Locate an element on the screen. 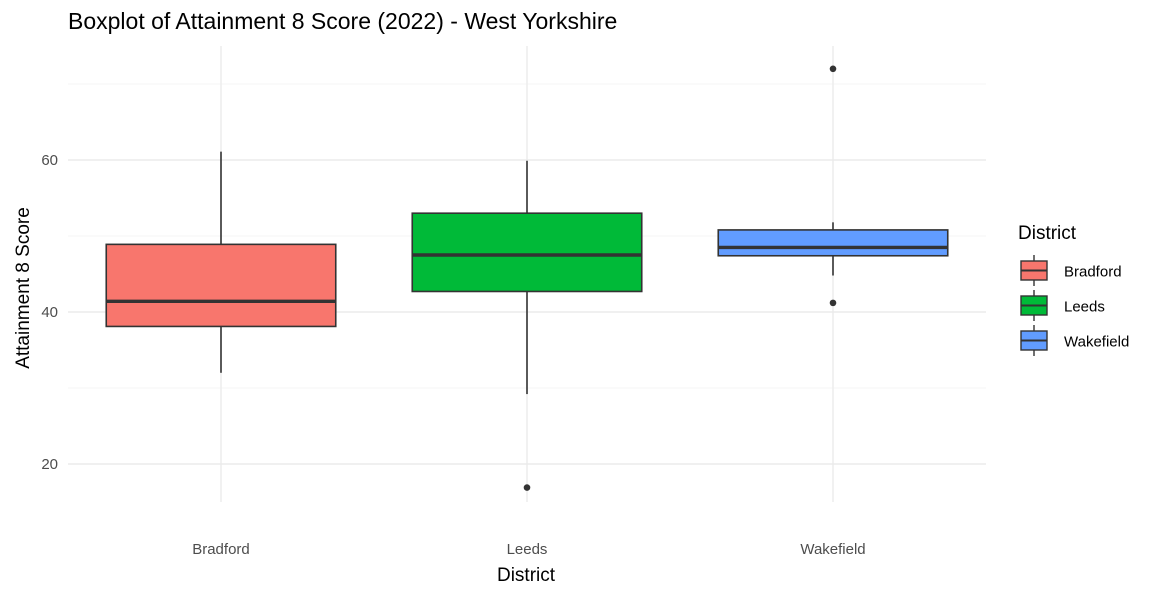 The height and width of the screenshot is (593, 1156). legend-items: Bradford Leeds Wakefield is located at coordinates (1074, 305).